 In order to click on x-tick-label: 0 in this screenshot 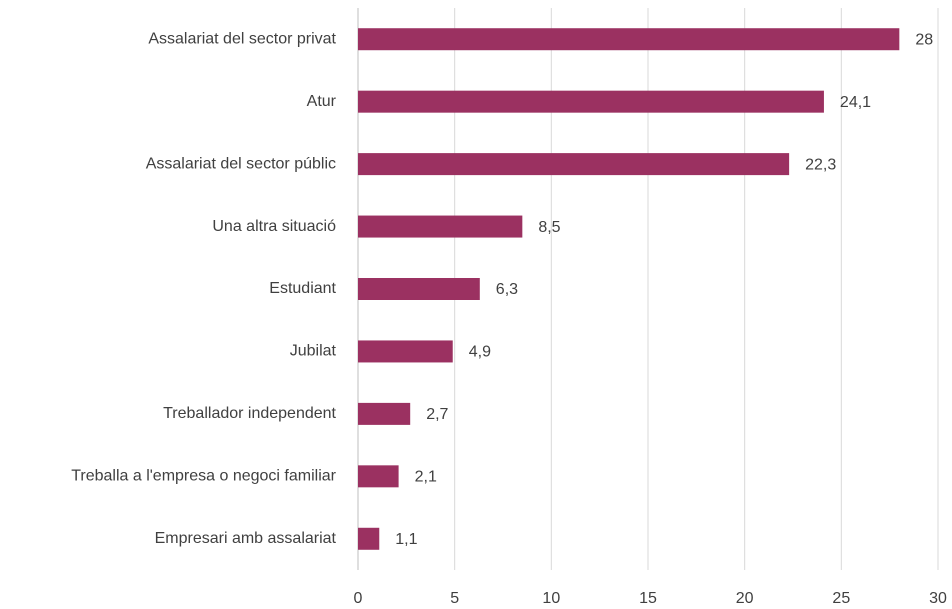, I will do `click(358, 598)`.